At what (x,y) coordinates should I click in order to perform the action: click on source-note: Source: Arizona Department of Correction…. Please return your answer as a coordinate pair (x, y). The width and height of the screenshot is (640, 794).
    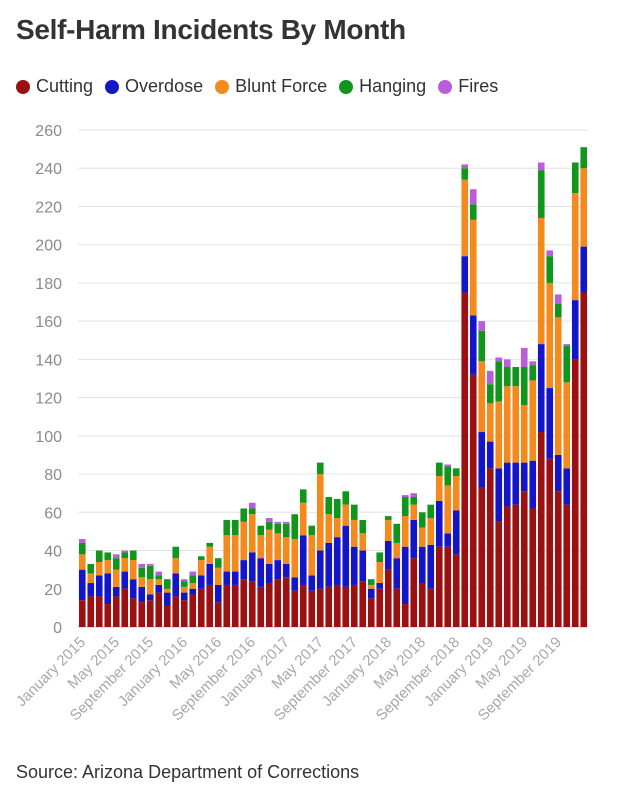
    Looking at the image, I should click on (188, 772).